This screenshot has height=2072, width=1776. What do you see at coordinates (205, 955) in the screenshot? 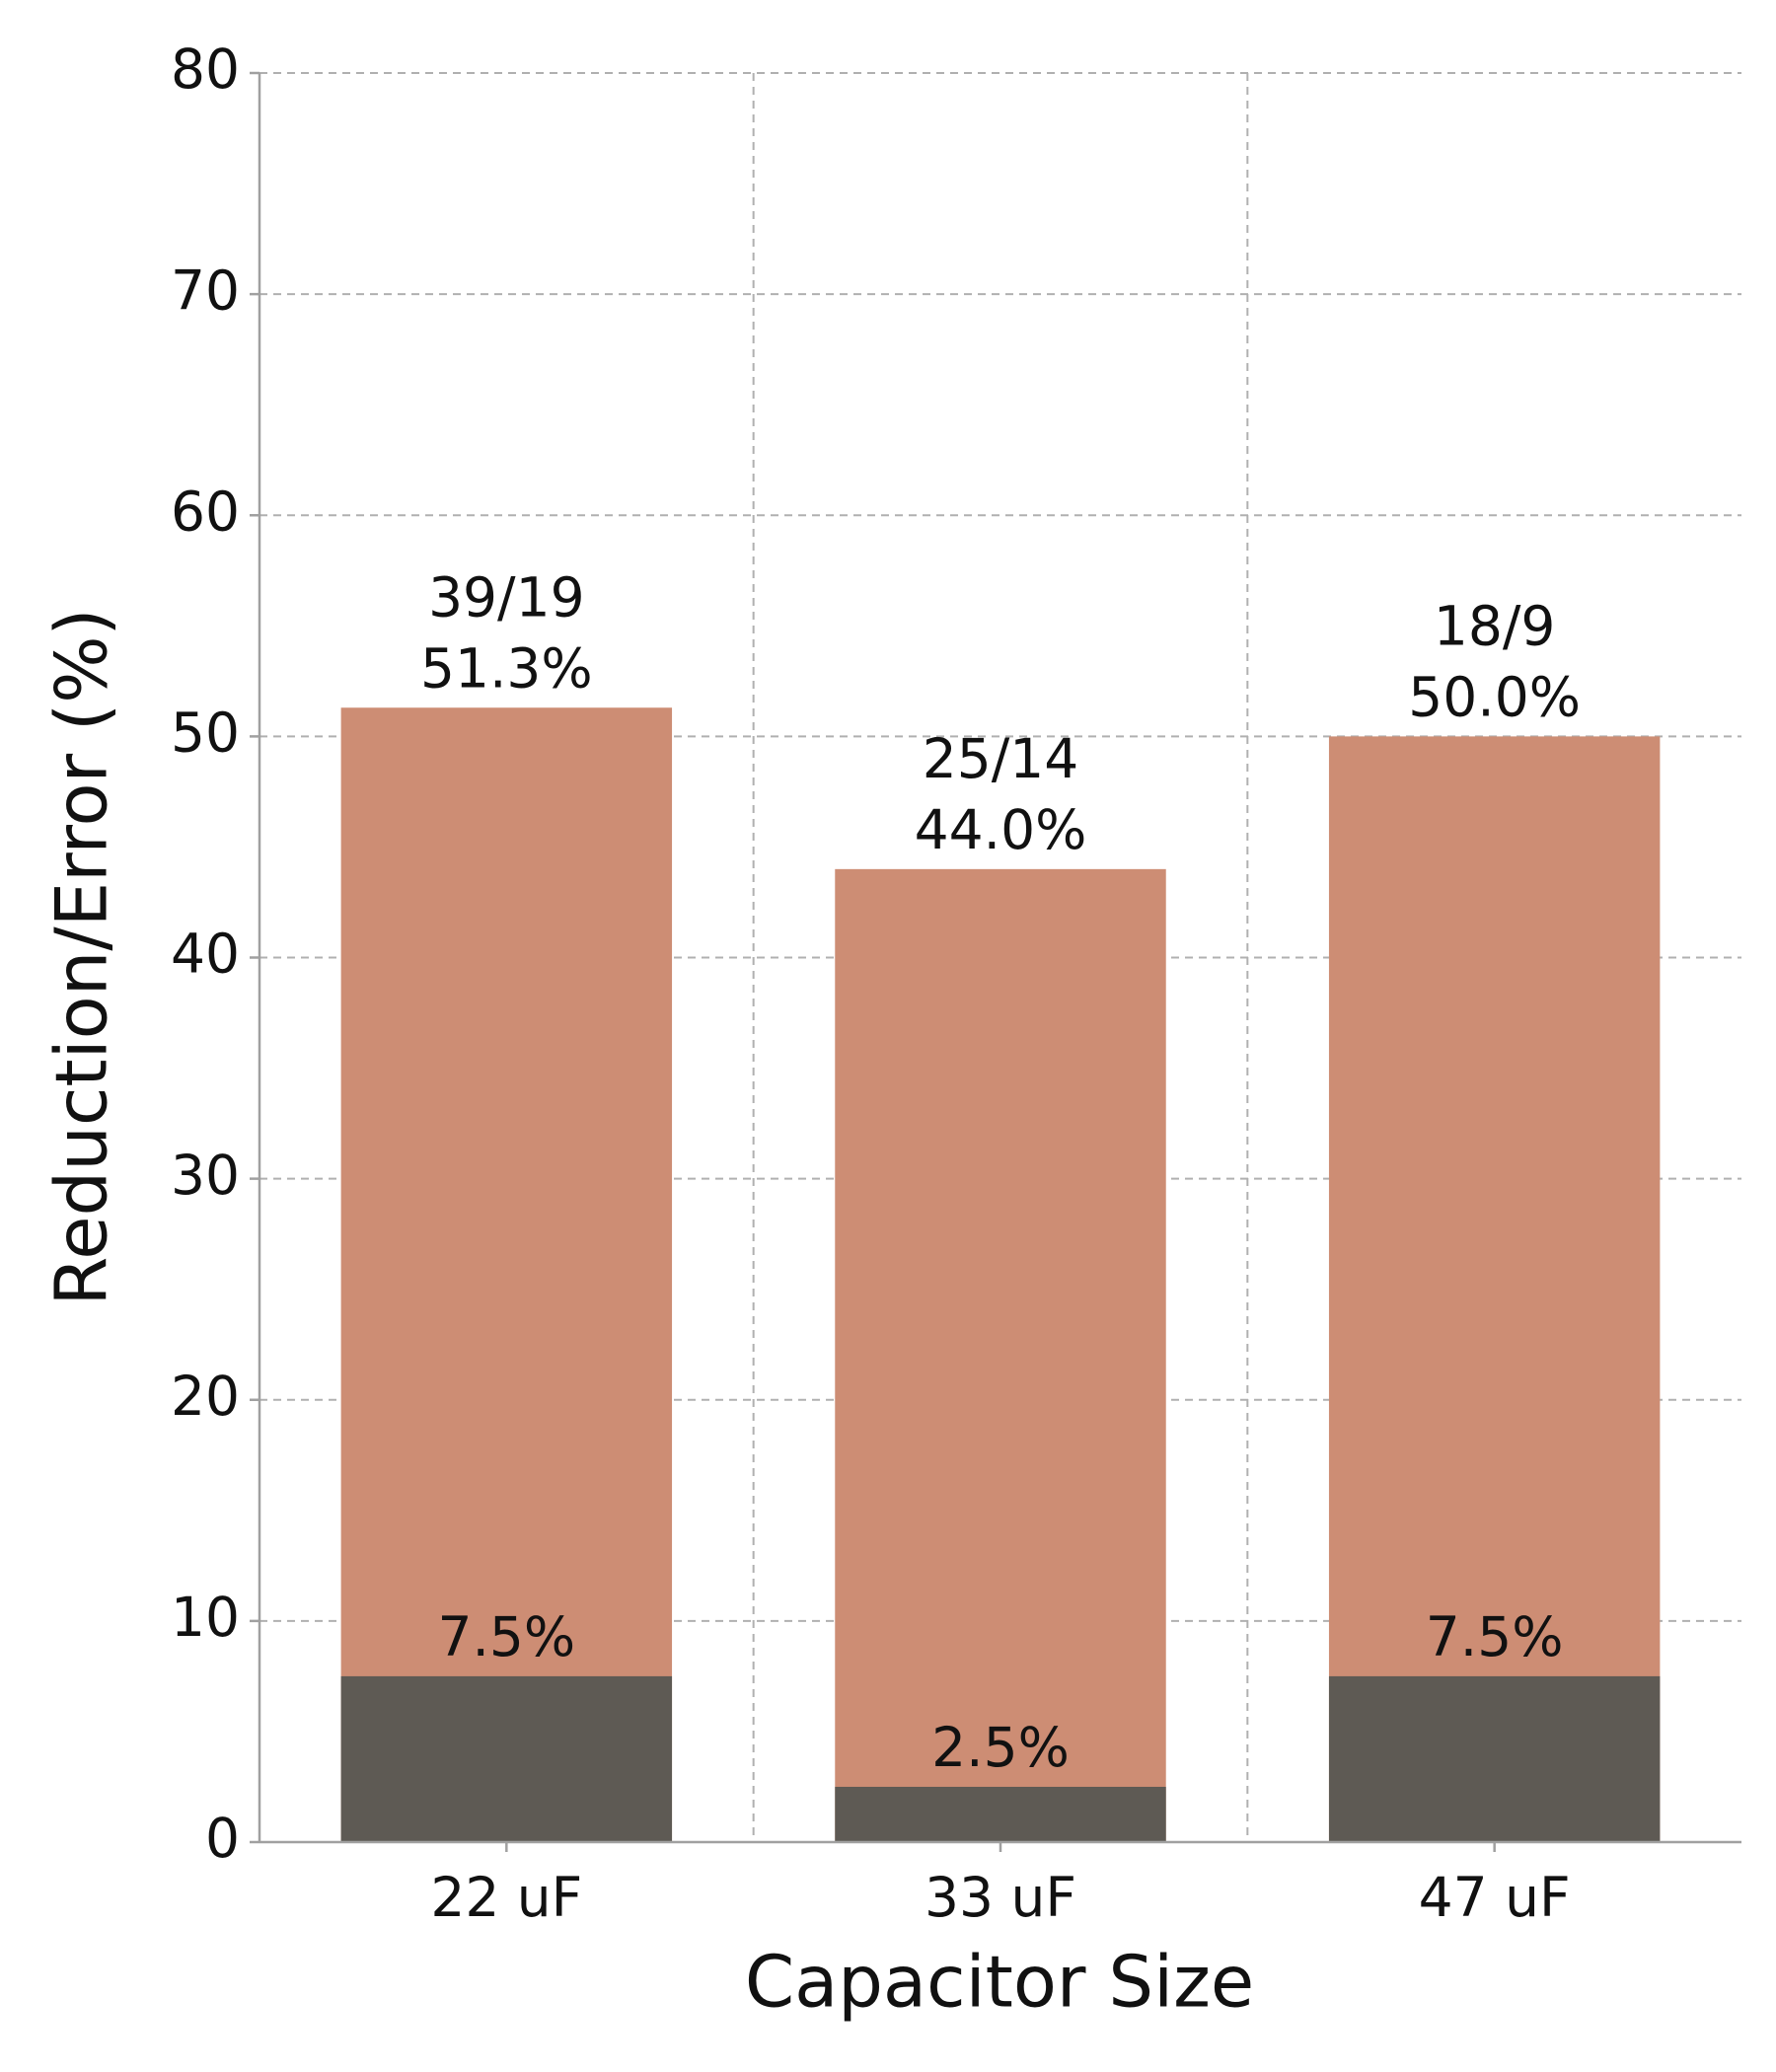
I see `y-tick-label: 40` at bounding box center [205, 955].